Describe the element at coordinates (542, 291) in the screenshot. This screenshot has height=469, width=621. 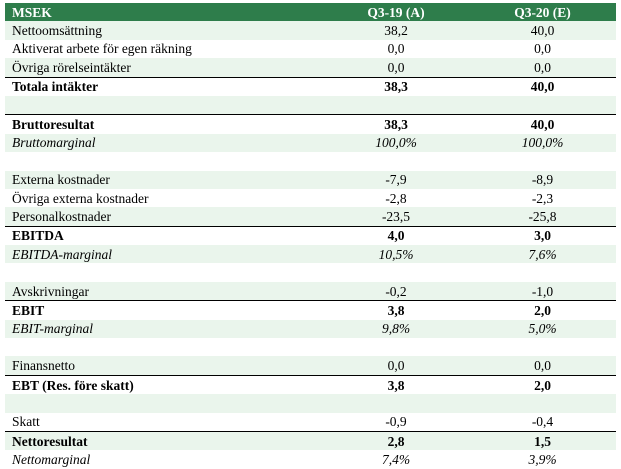
I see `q3-20-value: -1,0` at that location.